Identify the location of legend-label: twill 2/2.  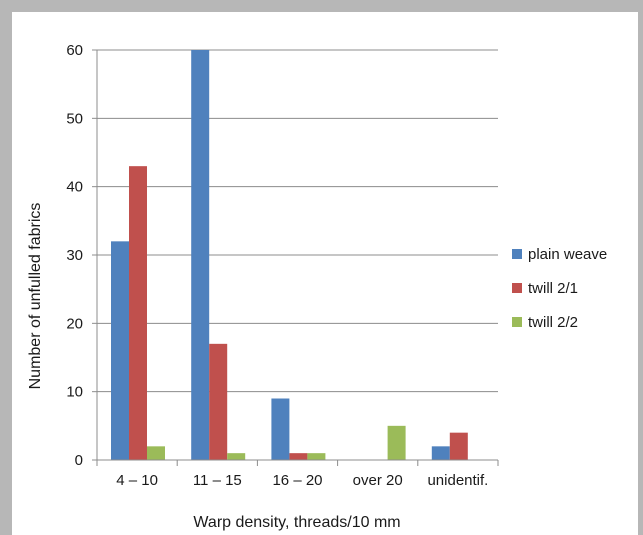
(553, 322).